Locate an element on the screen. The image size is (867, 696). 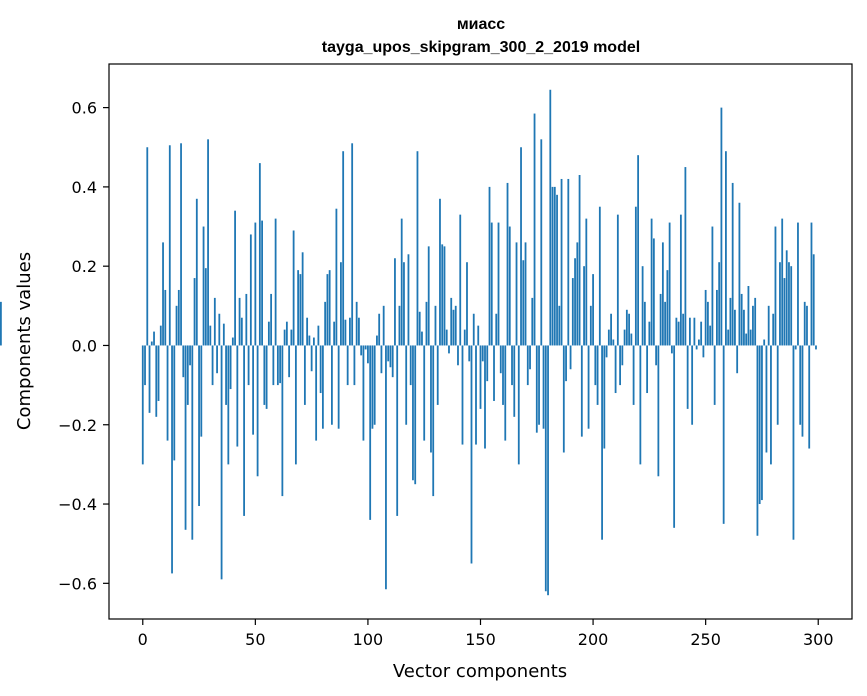
x-tick-label: 300 is located at coordinates (818, 639).